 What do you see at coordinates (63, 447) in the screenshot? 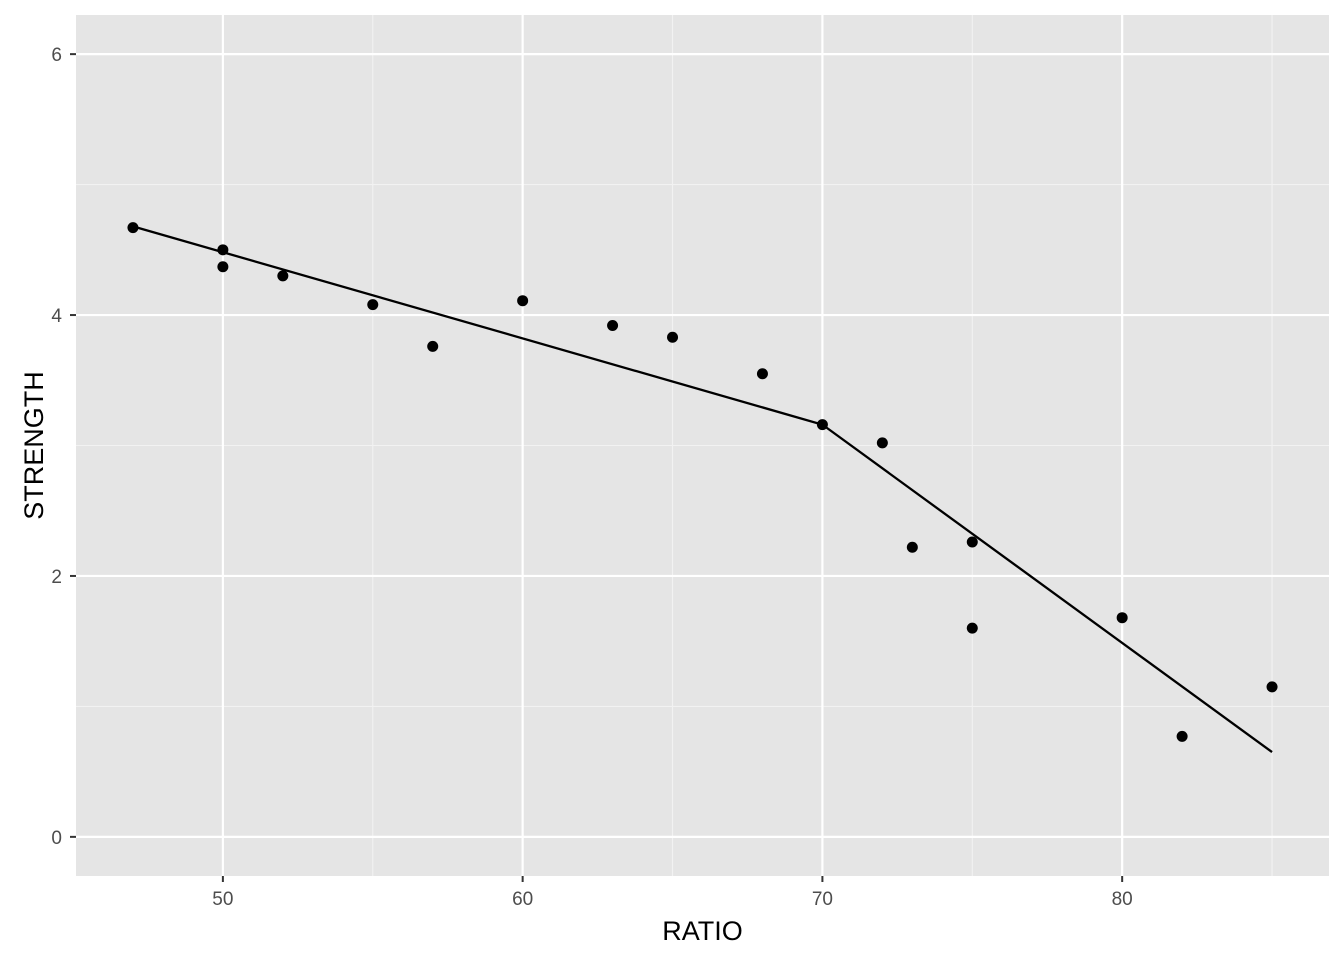
I see `y-axis: 0 2 4 6` at bounding box center [63, 447].